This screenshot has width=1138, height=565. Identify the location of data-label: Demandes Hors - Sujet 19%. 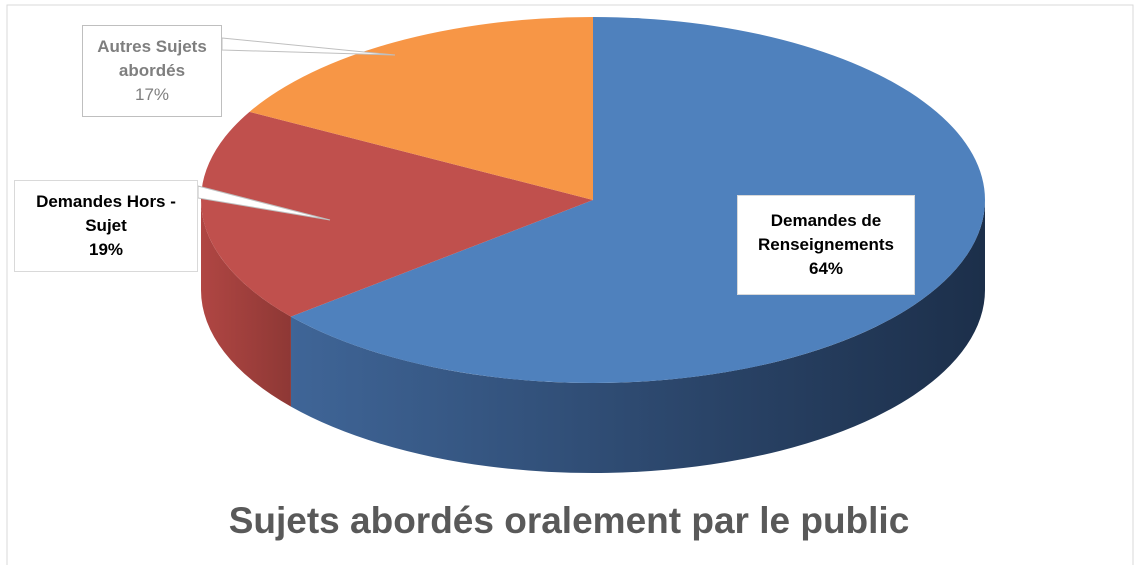
(106, 226).